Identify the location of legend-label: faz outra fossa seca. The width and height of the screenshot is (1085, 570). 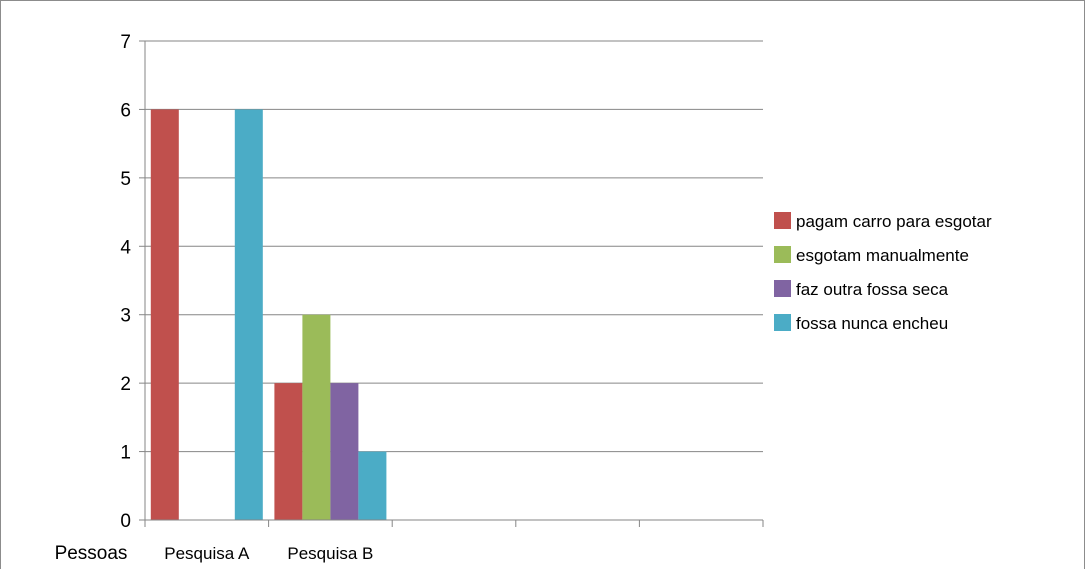
(872, 289).